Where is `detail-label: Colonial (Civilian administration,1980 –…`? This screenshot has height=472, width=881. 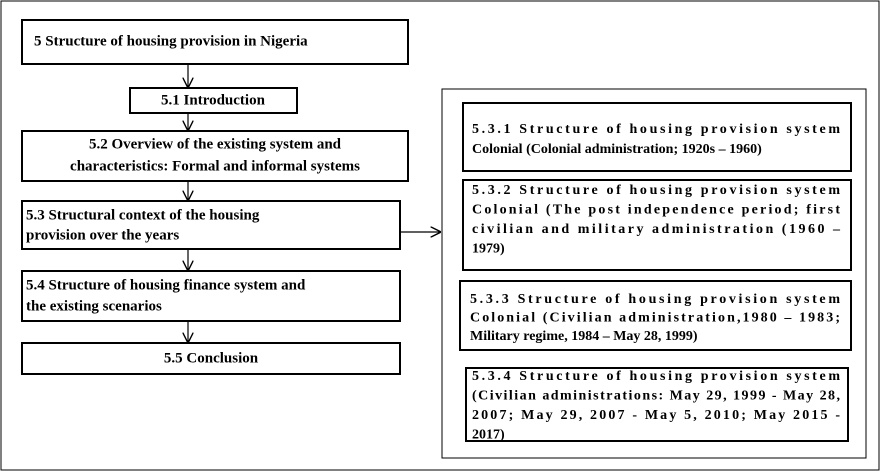 detail-label: Colonial (Civilian administration,1980 –… is located at coordinates (655, 318).